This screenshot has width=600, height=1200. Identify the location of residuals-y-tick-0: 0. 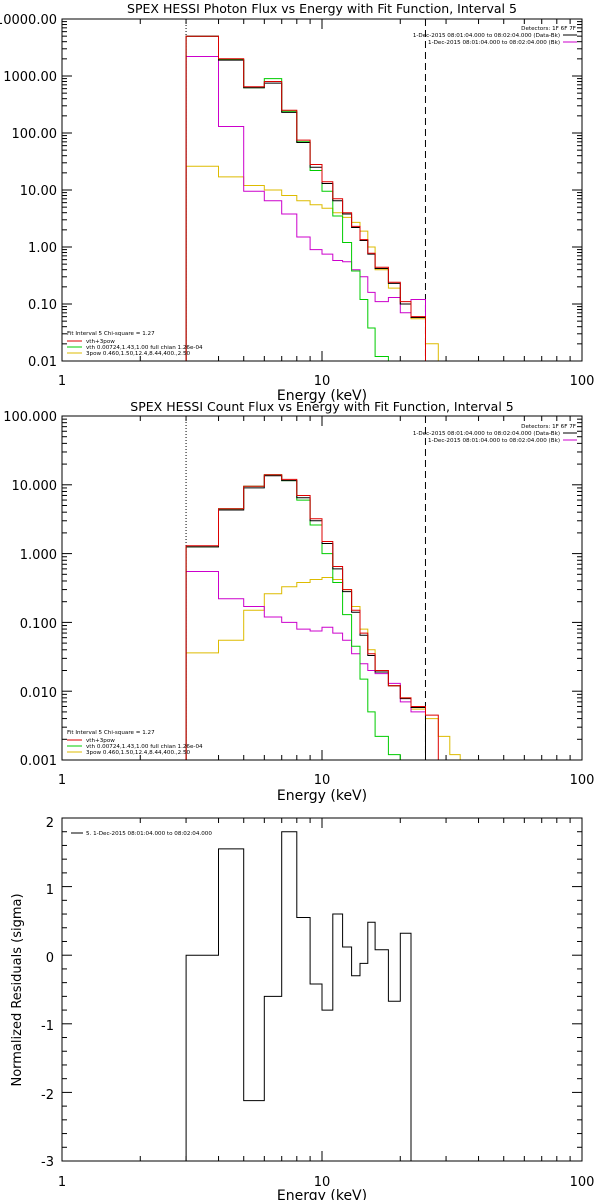
(50, 958).